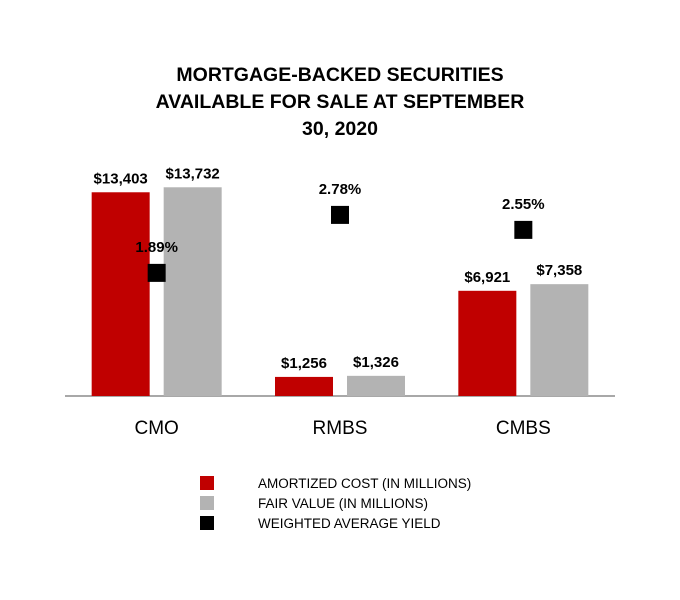  I want to click on chart-title-line-2: AVAILABLE FOR SALE AT SEPTEMBER, so click(340, 102).